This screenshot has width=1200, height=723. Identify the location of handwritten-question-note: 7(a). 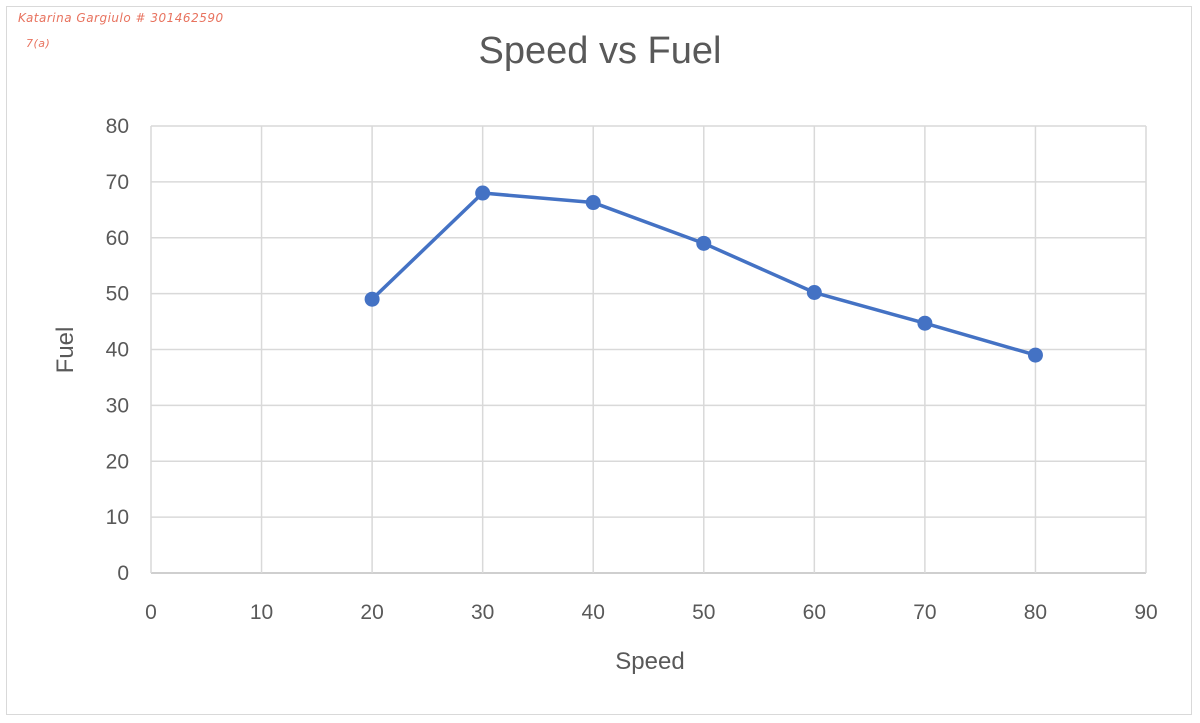
(38, 43).